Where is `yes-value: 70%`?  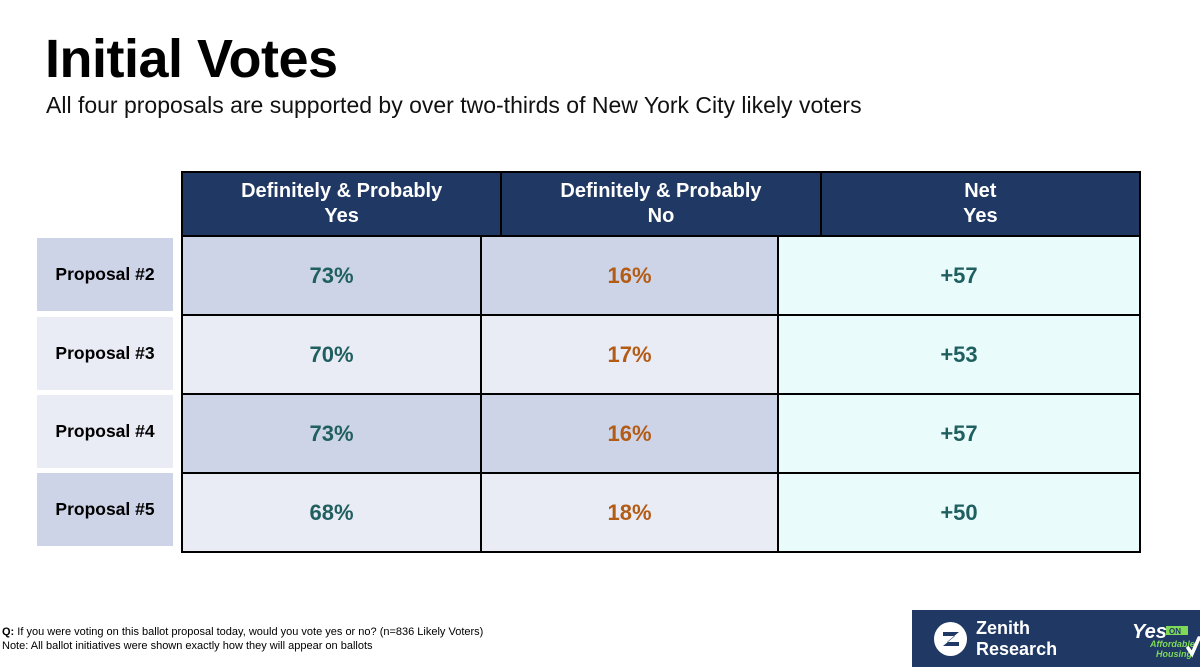 yes-value: 70% is located at coordinates (331, 354).